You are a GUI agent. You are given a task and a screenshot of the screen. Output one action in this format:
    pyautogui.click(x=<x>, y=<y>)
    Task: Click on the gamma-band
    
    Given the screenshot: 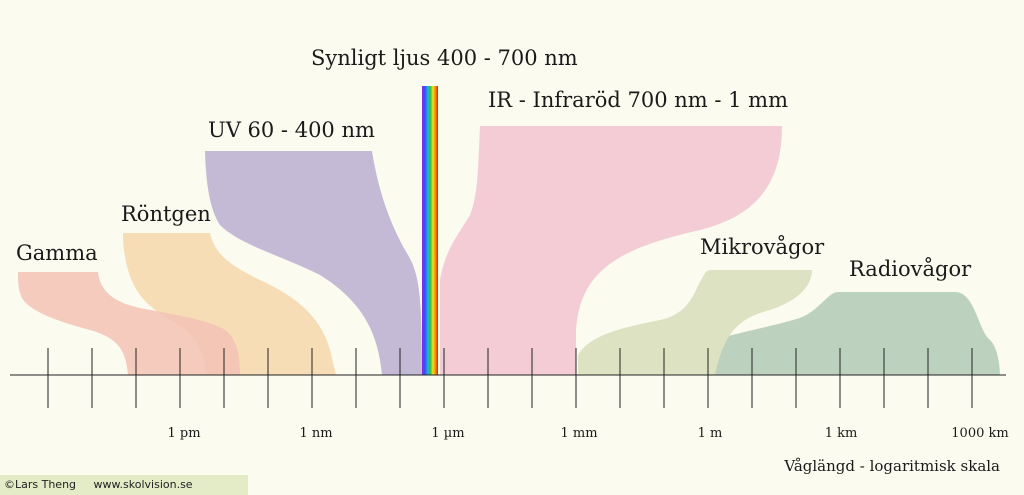 What is the action you would take?
    pyautogui.click(x=129, y=323)
    